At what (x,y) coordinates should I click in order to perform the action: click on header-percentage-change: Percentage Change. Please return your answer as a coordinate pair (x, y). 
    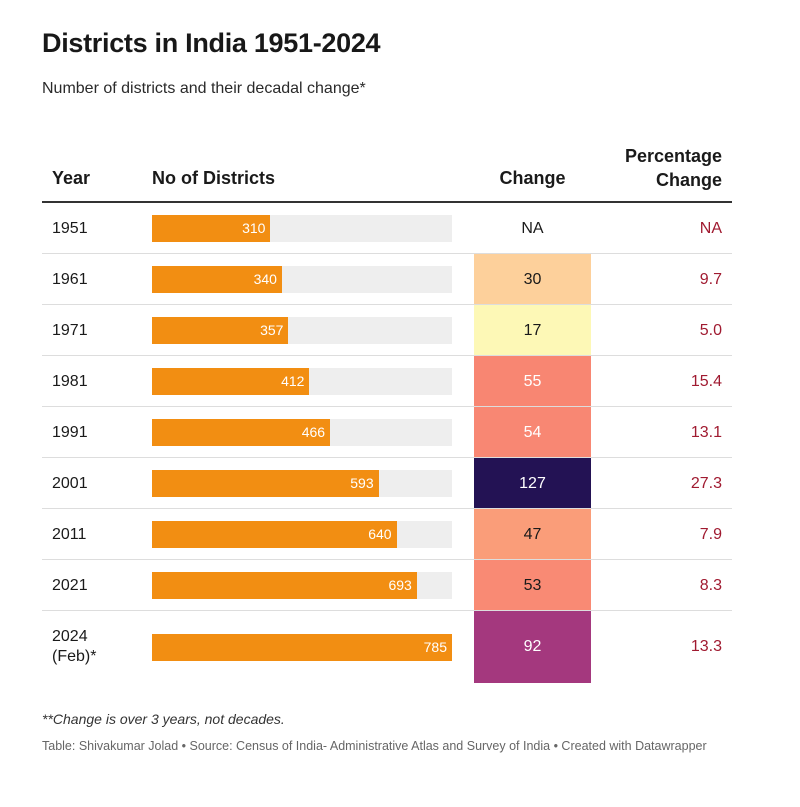
    Looking at the image, I should click on (661, 168).